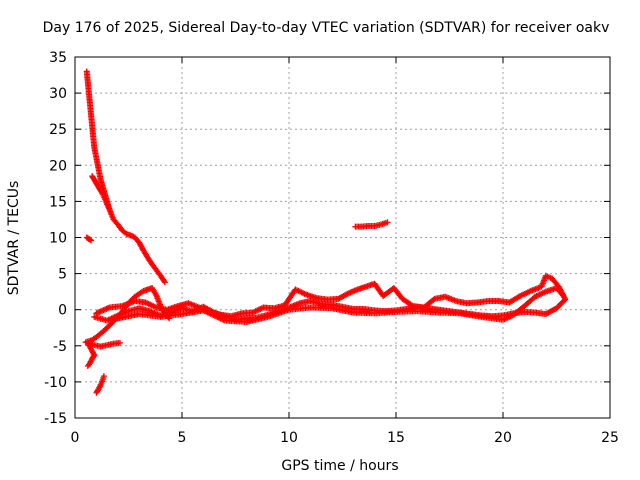 Image resolution: width=640 pixels, height=480 pixels. Describe the element at coordinates (58, 94) in the screenshot. I see `y-tick-label: 30` at that location.